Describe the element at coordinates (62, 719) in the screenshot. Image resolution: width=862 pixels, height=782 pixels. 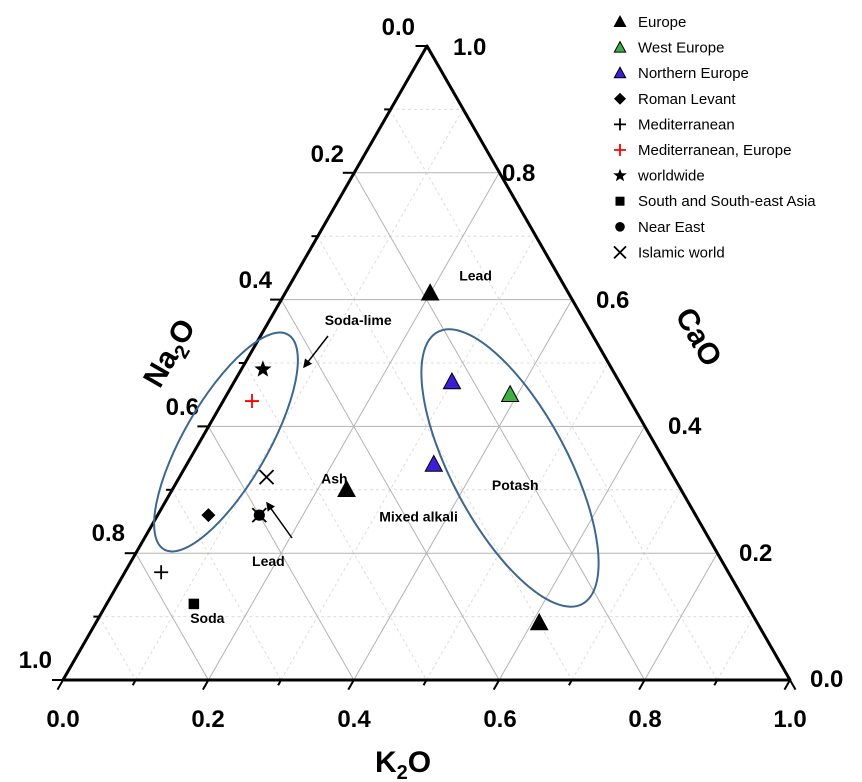
I see `tick-label-bottom: 0.0` at that location.